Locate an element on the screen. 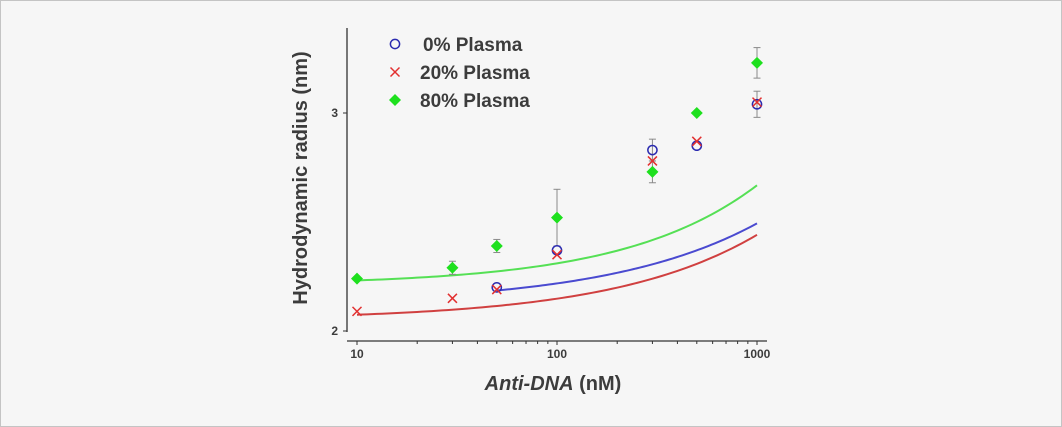 The height and width of the screenshot is (427, 1062). legend-label: 80% Plasma is located at coordinates (475, 101).